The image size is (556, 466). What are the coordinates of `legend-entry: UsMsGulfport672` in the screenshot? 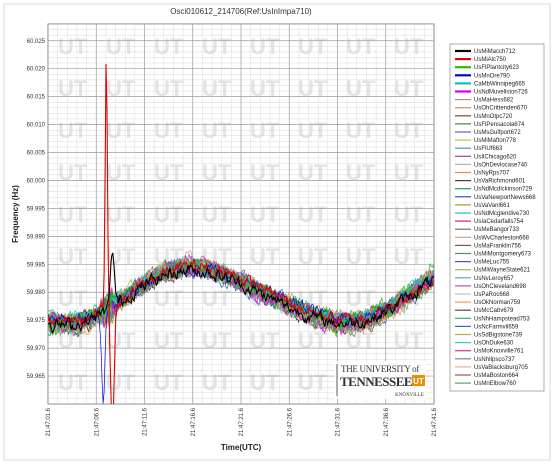 It's located at (497, 133).